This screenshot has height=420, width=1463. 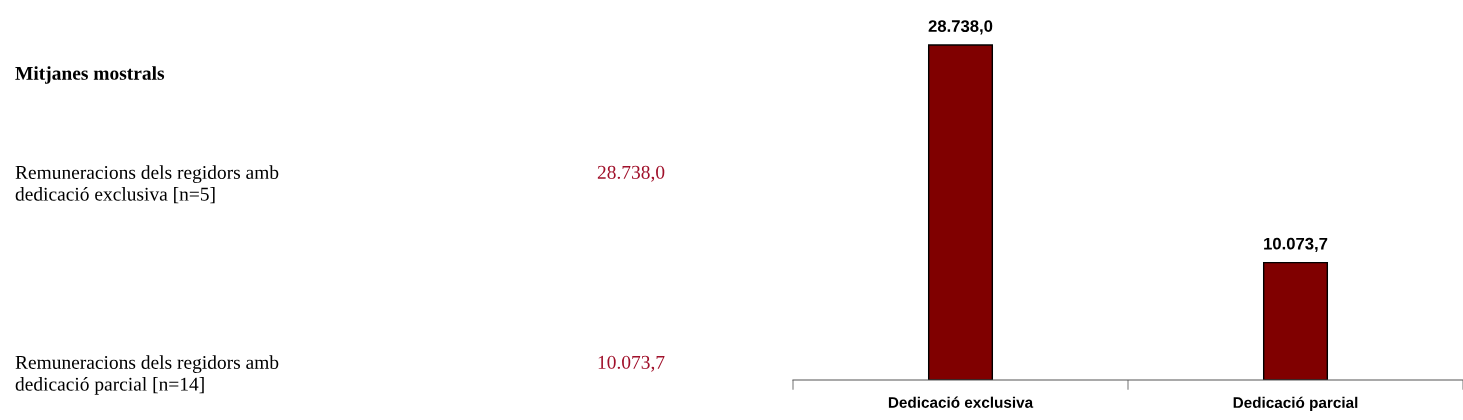 What do you see at coordinates (90, 75) in the screenshot?
I see `text: Mitjanes mostrals` at bounding box center [90, 75].